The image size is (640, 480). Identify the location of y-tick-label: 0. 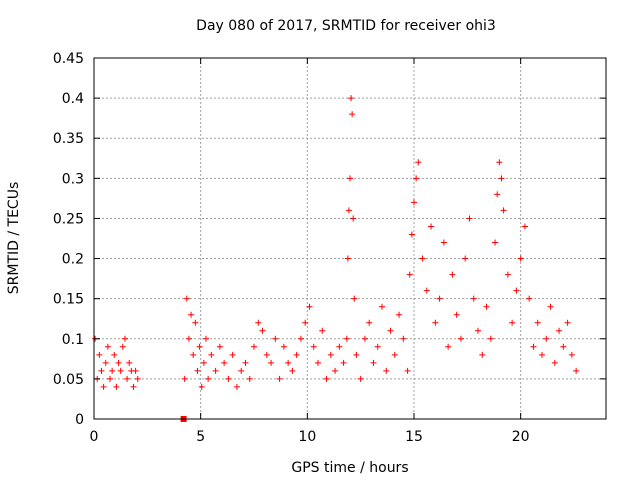
(79, 420).